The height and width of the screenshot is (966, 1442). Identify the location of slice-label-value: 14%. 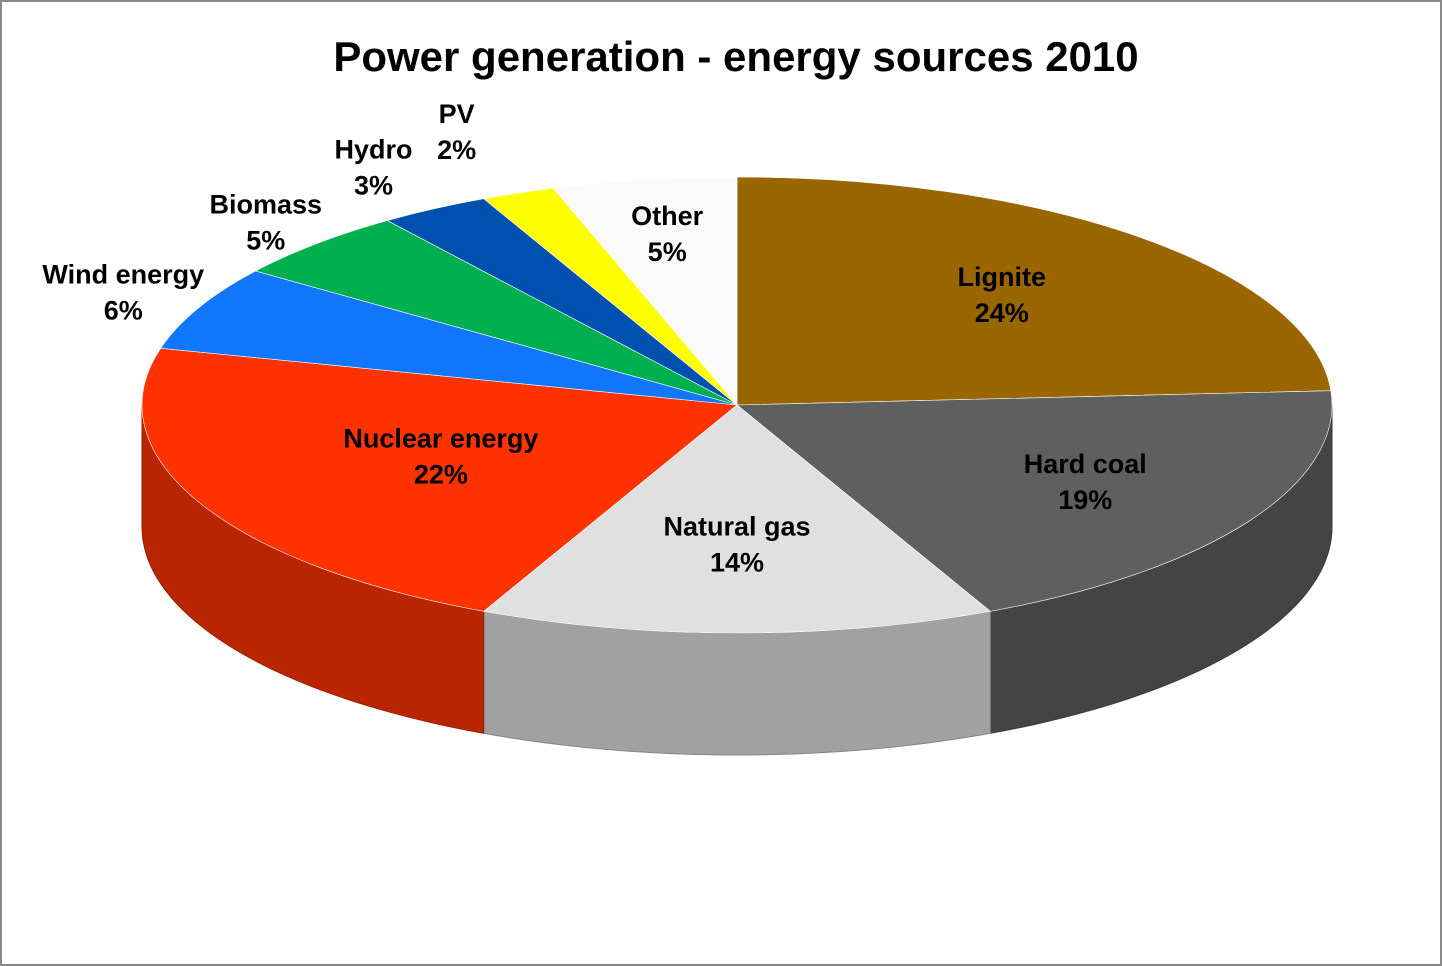
(737, 562).